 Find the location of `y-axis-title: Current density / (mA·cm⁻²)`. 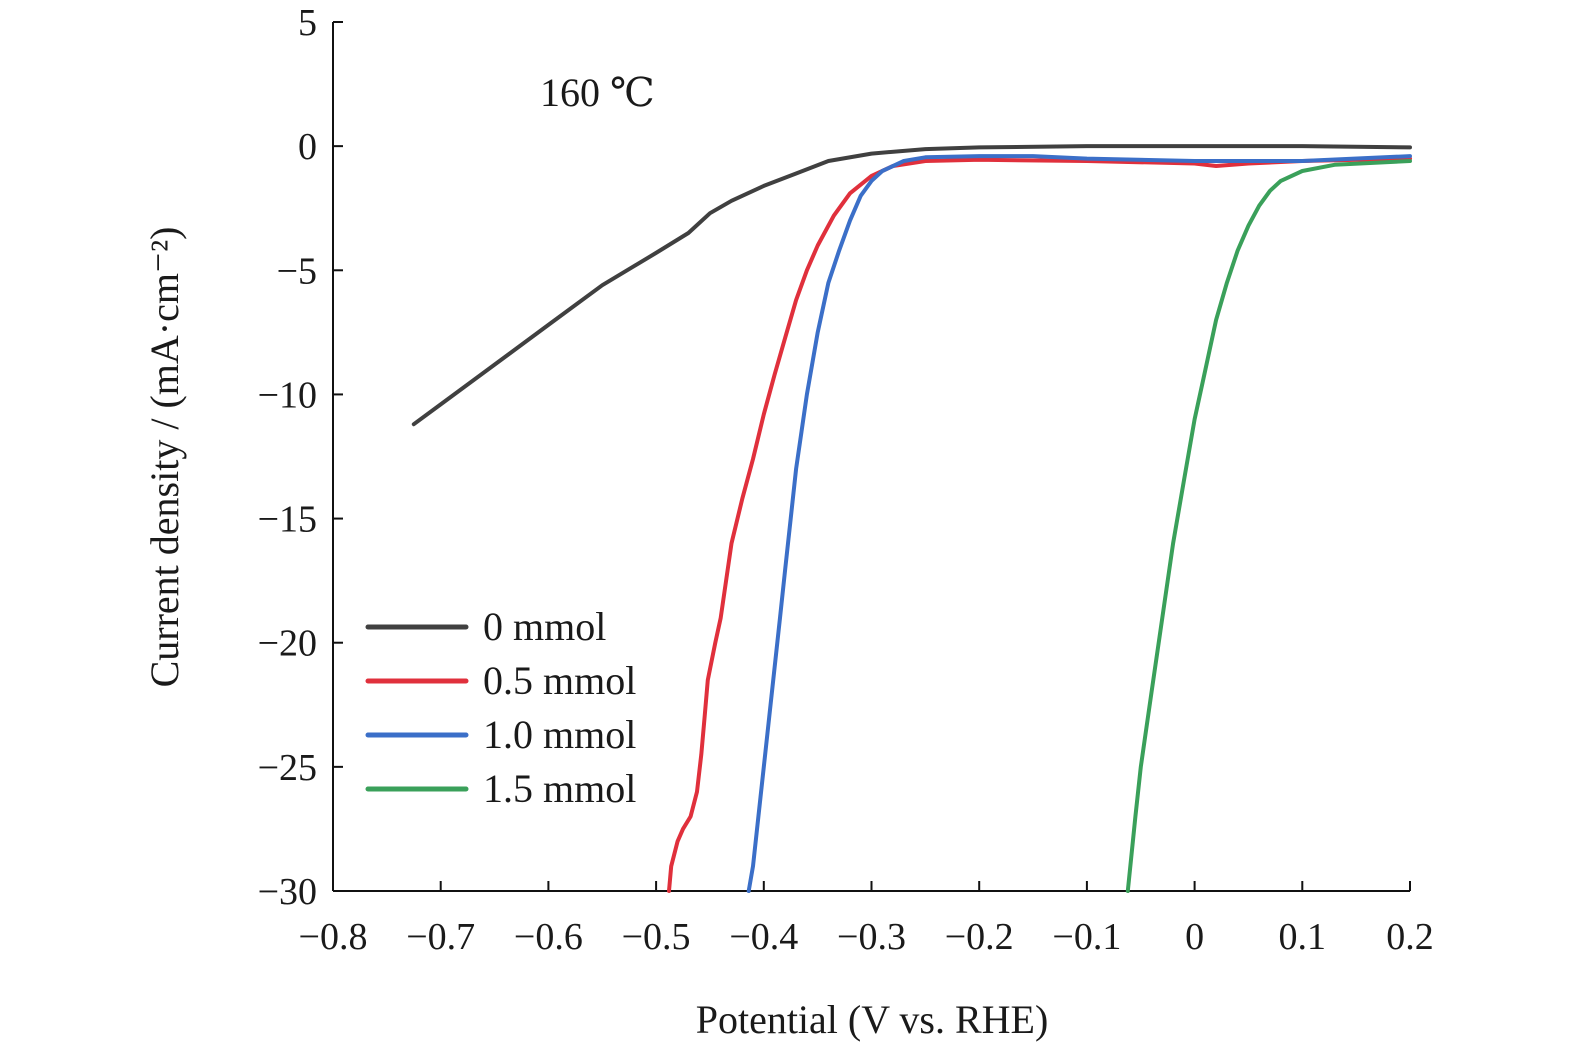

y-axis-title: Current density / (mA·cm⁻²) is located at coordinates (164, 457).